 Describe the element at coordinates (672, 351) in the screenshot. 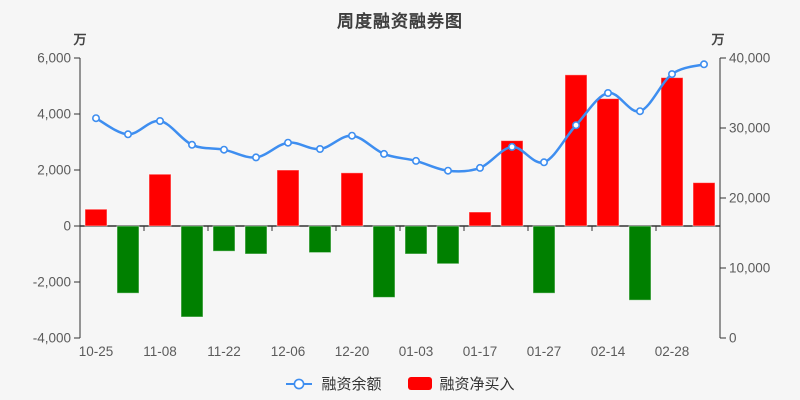

I see `x-axis-label: 02-28` at that location.